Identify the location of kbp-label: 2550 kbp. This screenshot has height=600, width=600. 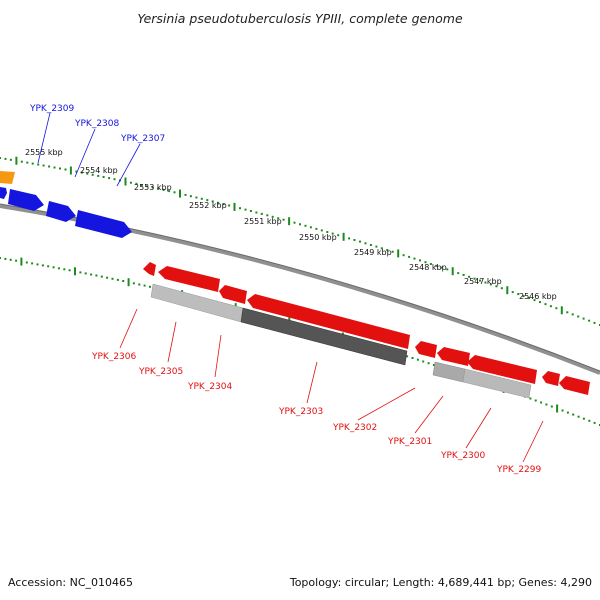
(318, 237).